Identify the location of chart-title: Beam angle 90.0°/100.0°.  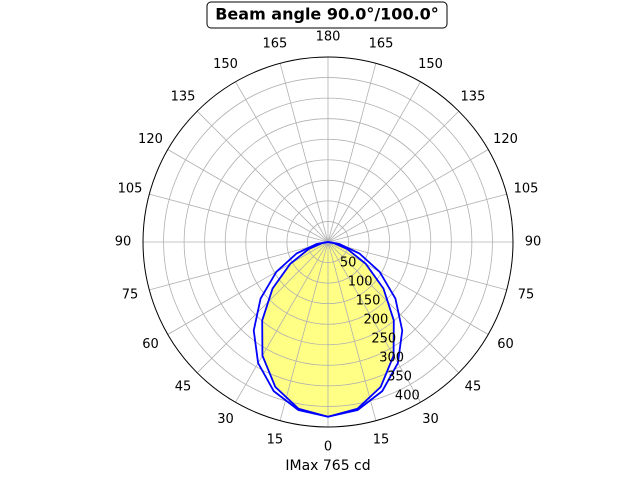
(327, 14).